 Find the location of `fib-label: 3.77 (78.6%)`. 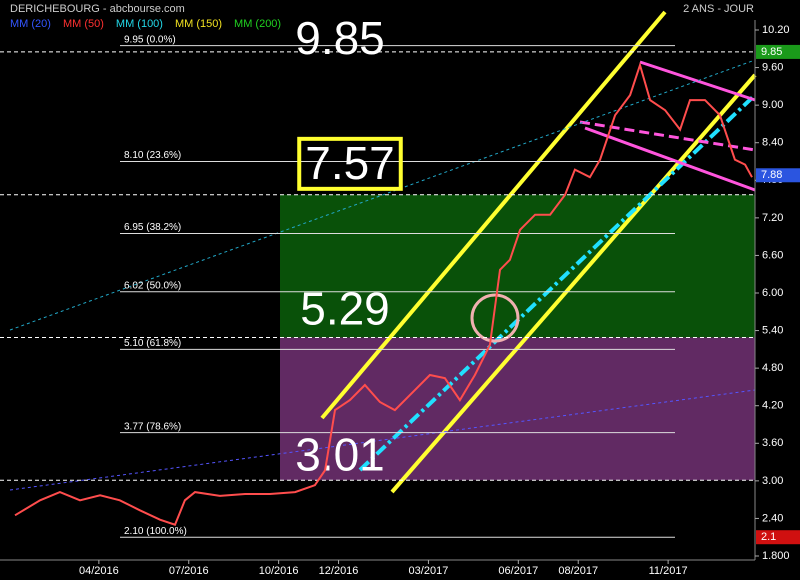

fib-label: 3.77 (78.6%) is located at coordinates (152, 426).